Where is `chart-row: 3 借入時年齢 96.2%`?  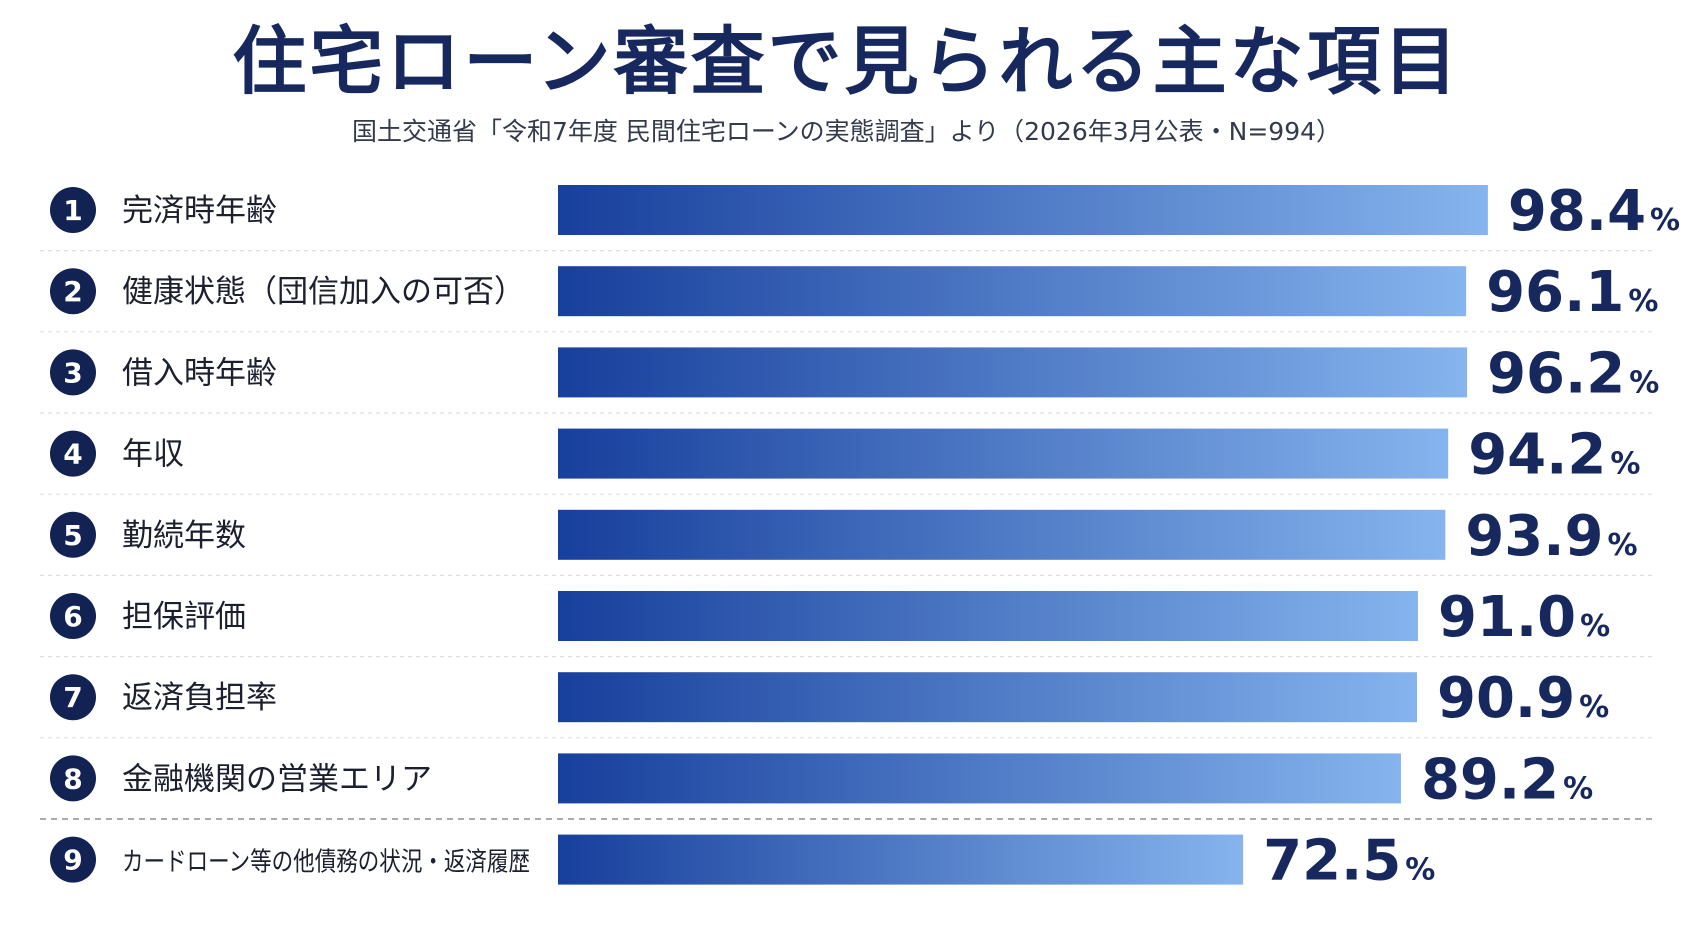 chart-row: 3 借入時年齢 96.2% is located at coordinates (849, 377).